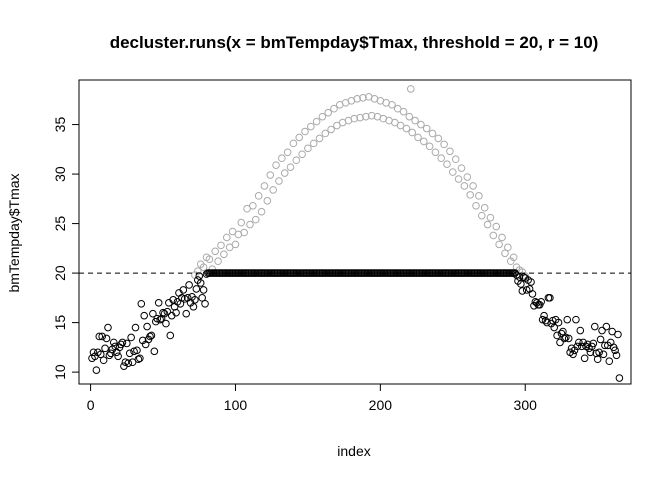 The width and height of the screenshot is (672, 480). I want to click on y-tick-label: 30, so click(60, 174).